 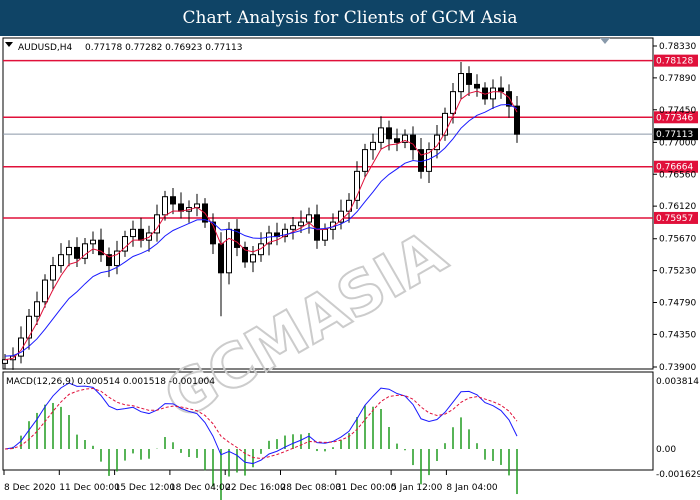 I want to click on time-tick-label: 5 Jan 12:00, so click(x=417, y=488).